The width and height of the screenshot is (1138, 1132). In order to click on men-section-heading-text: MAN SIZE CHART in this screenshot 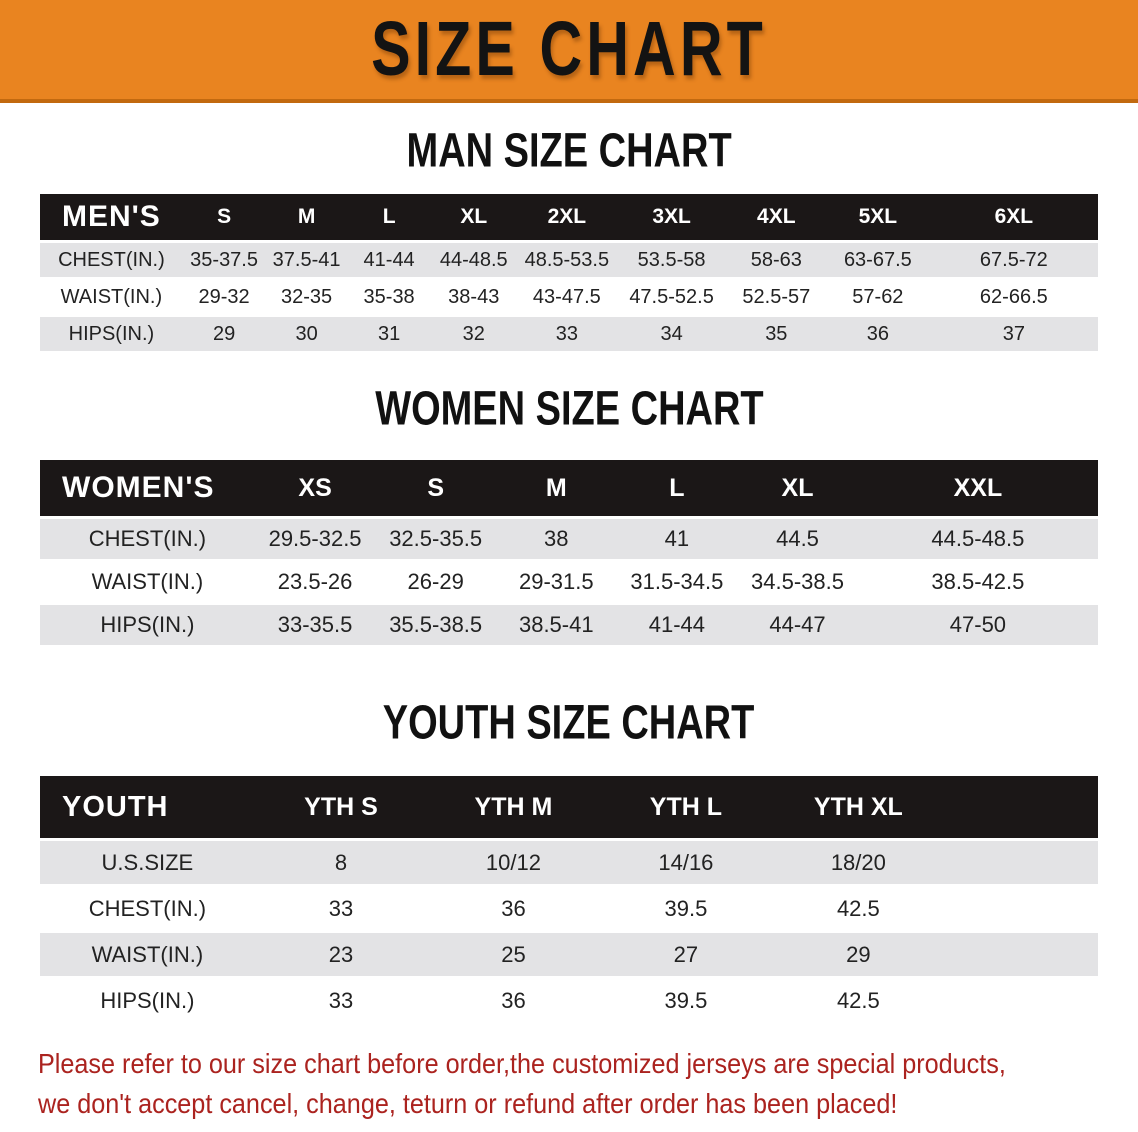, I will do `click(569, 151)`.